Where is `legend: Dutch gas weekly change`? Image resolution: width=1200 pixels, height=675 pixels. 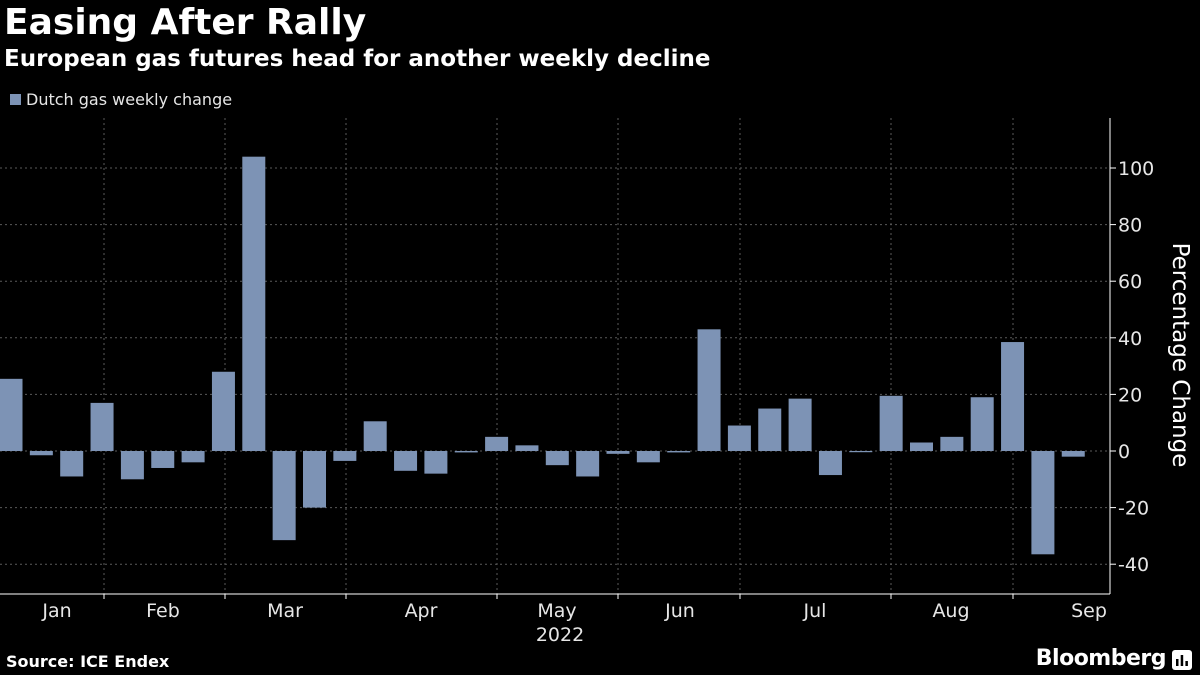
legend: Dutch gas weekly change is located at coordinates (121, 99).